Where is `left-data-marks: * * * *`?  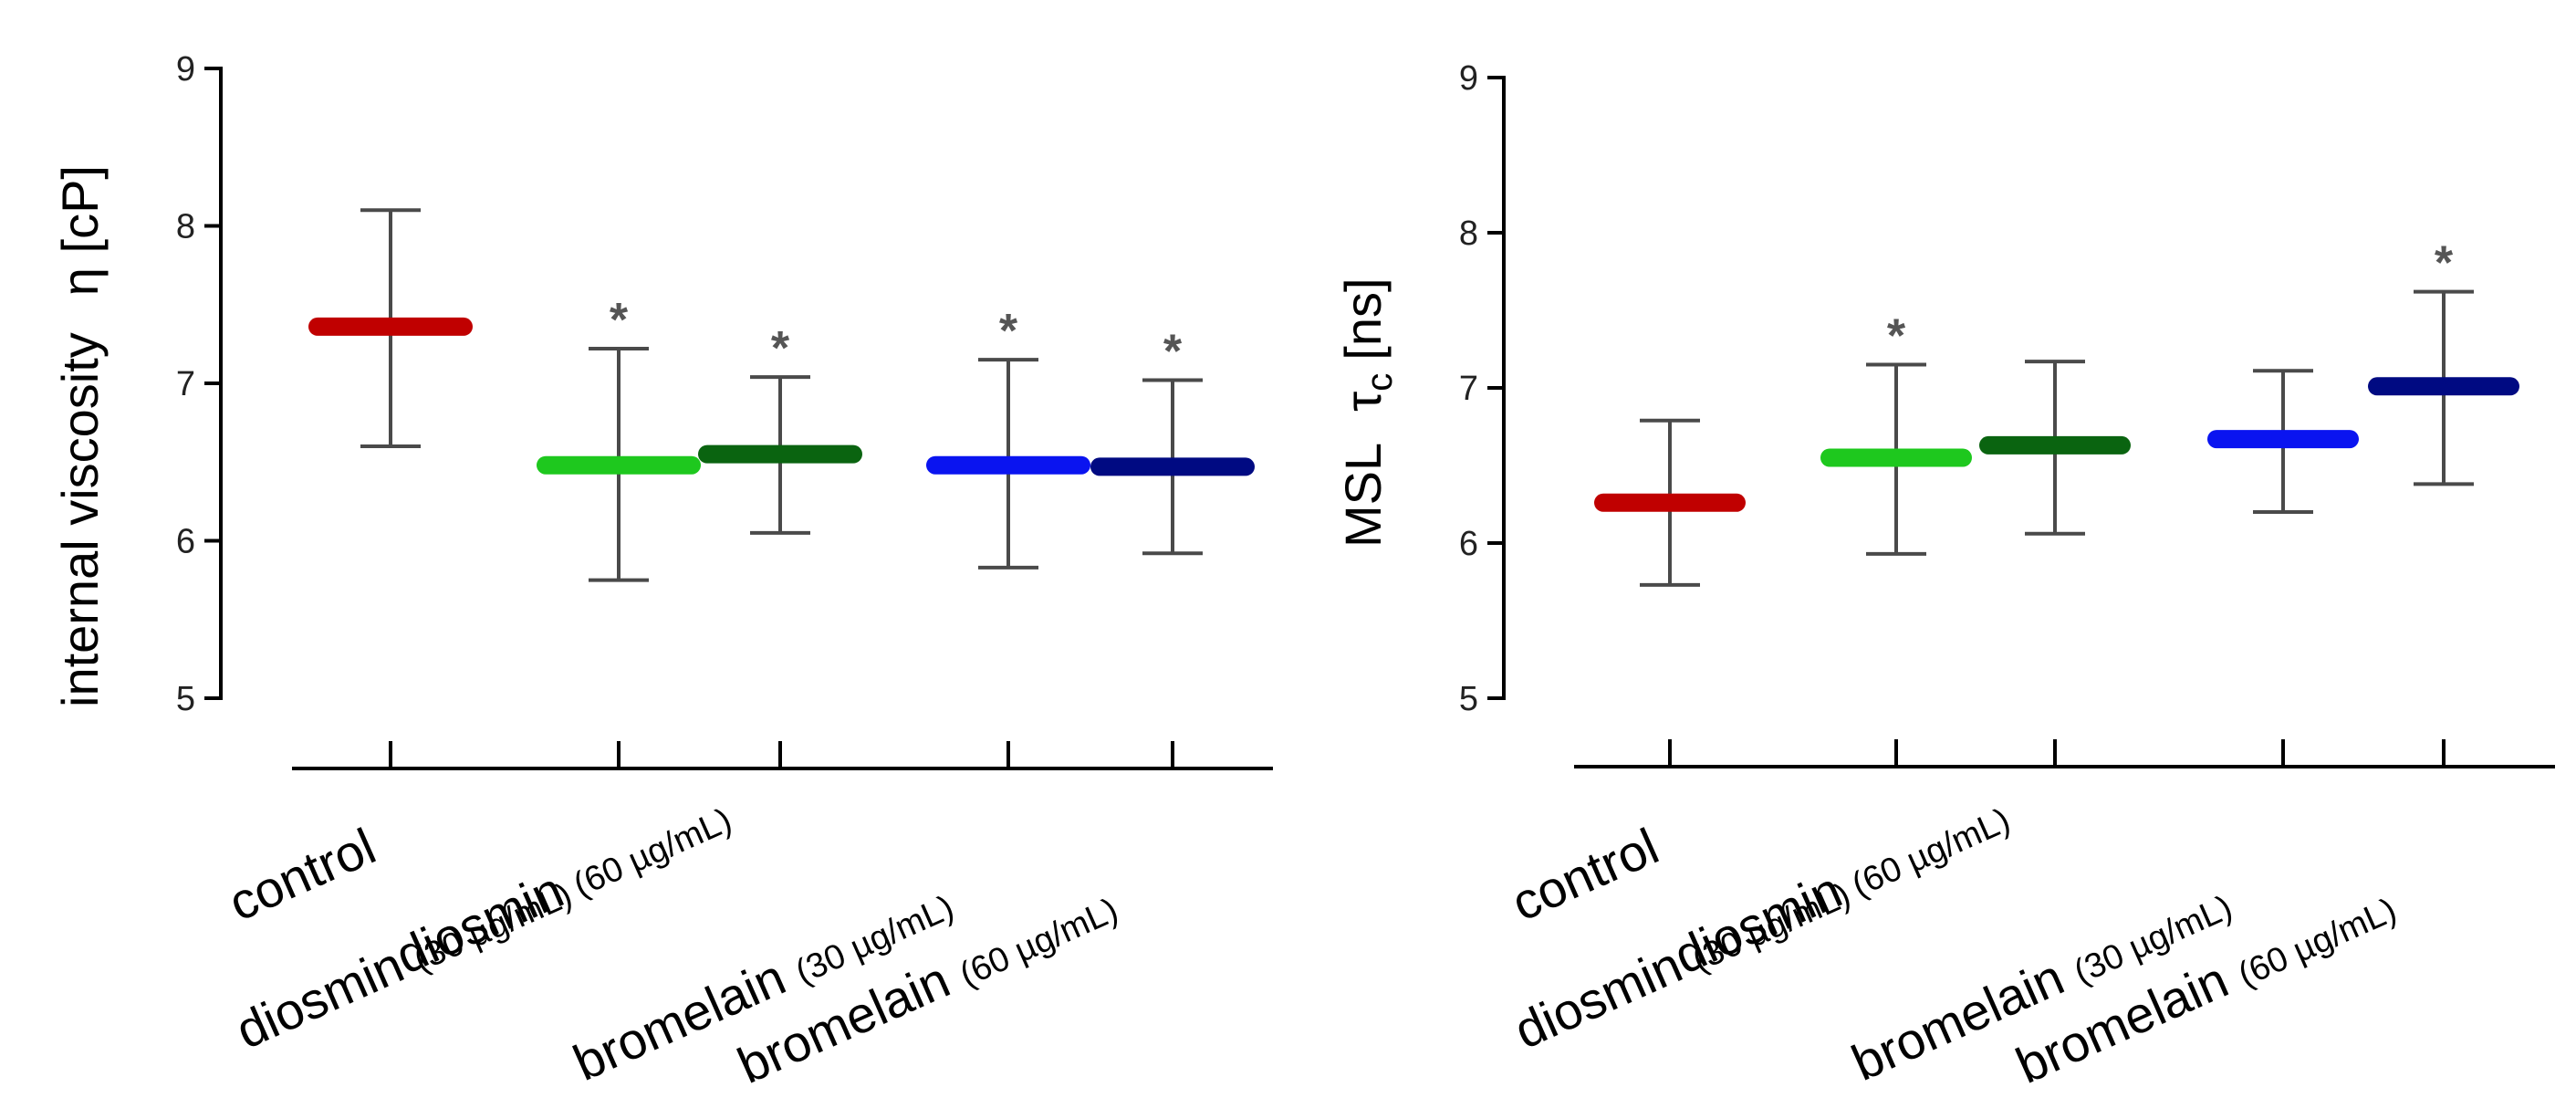
left-data-marks: * * * * is located at coordinates (781, 395).